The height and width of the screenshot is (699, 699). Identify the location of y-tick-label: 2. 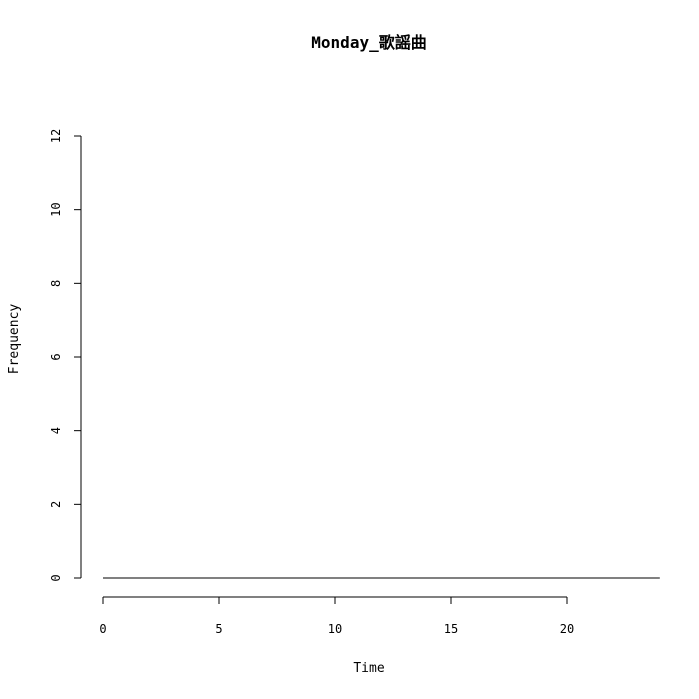
(56, 504).